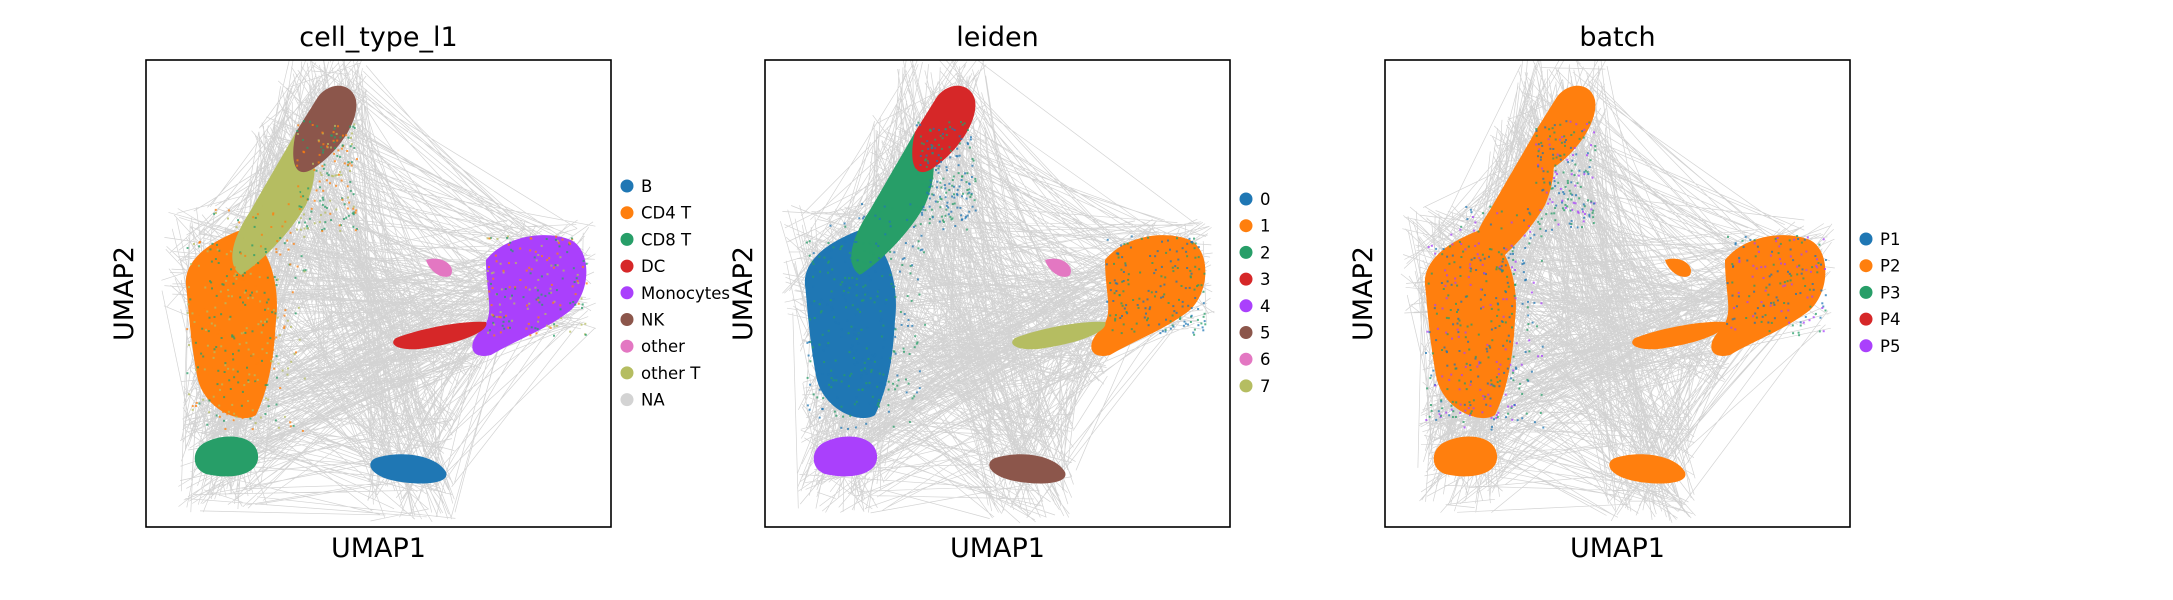  Describe the element at coordinates (997, 37) in the screenshot. I see `panel-title: leiden` at that location.